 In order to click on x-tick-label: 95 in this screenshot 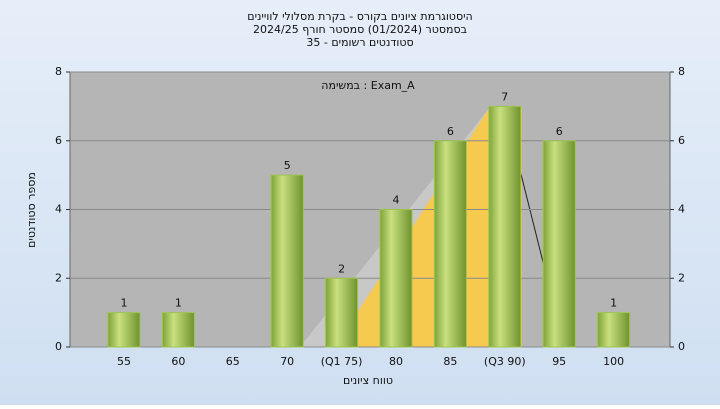, I will do `click(559, 361)`.